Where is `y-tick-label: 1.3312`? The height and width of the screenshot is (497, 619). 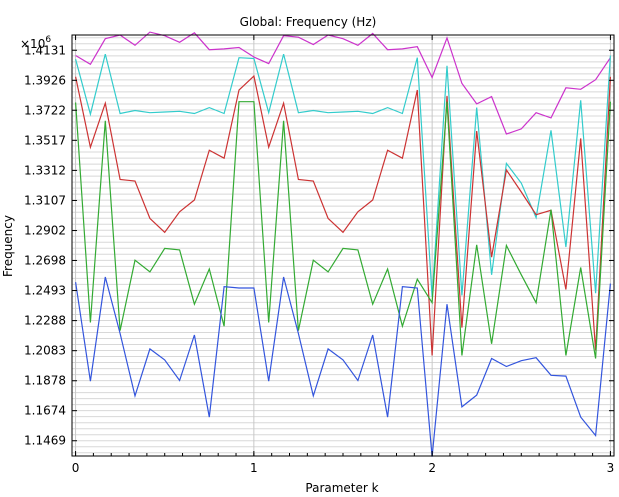 y-tick-label: 1.3312 is located at coordinates (45, 170).